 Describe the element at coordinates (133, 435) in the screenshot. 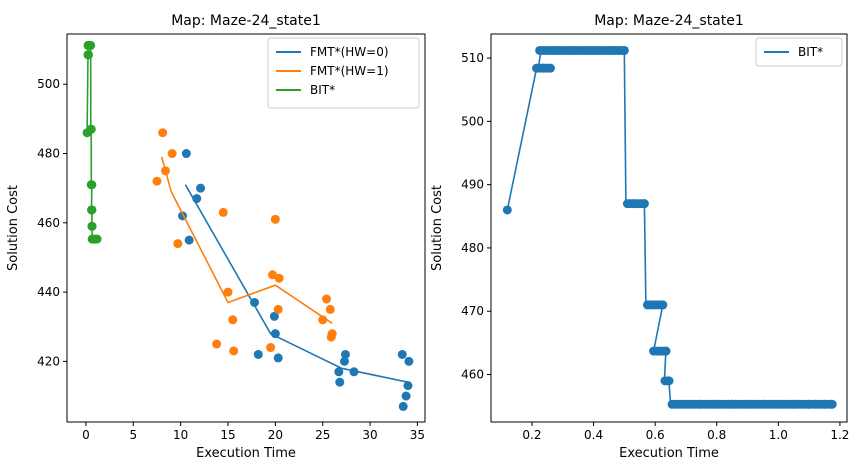

I see `x-tick-label: 5` at that location.